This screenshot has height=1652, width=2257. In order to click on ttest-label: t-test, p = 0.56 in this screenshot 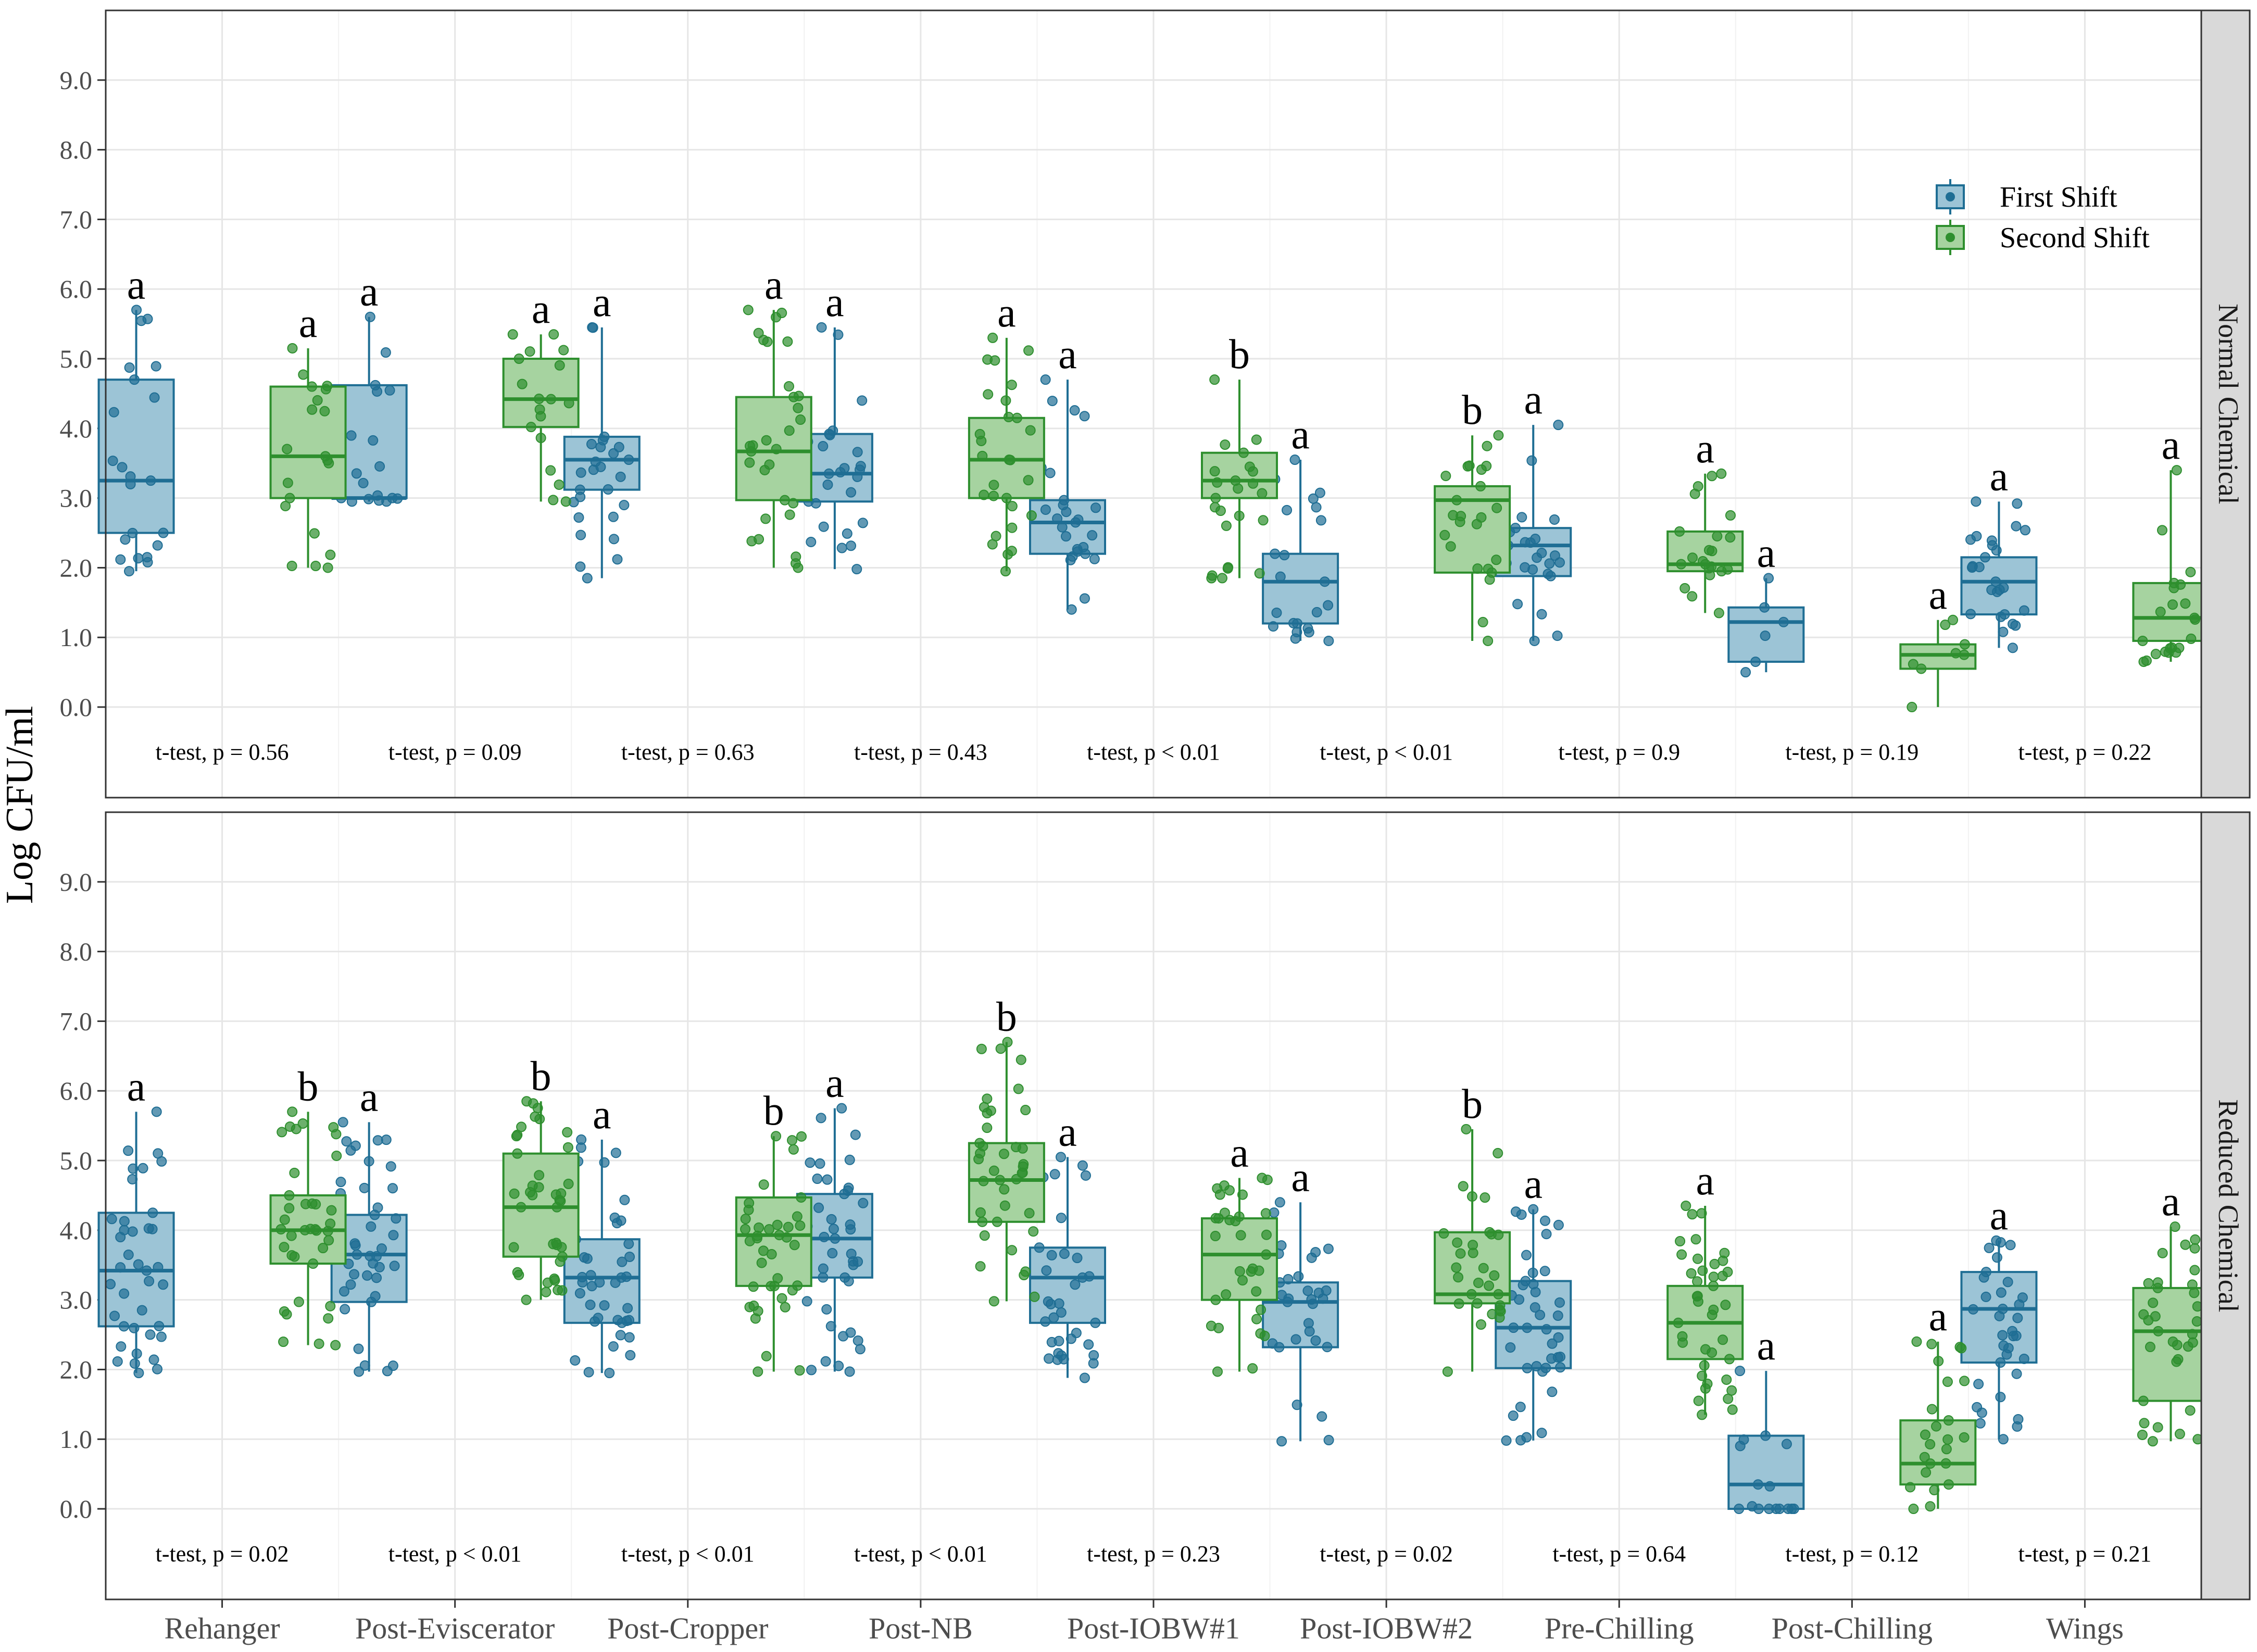, I will do `click(222, 752)`.